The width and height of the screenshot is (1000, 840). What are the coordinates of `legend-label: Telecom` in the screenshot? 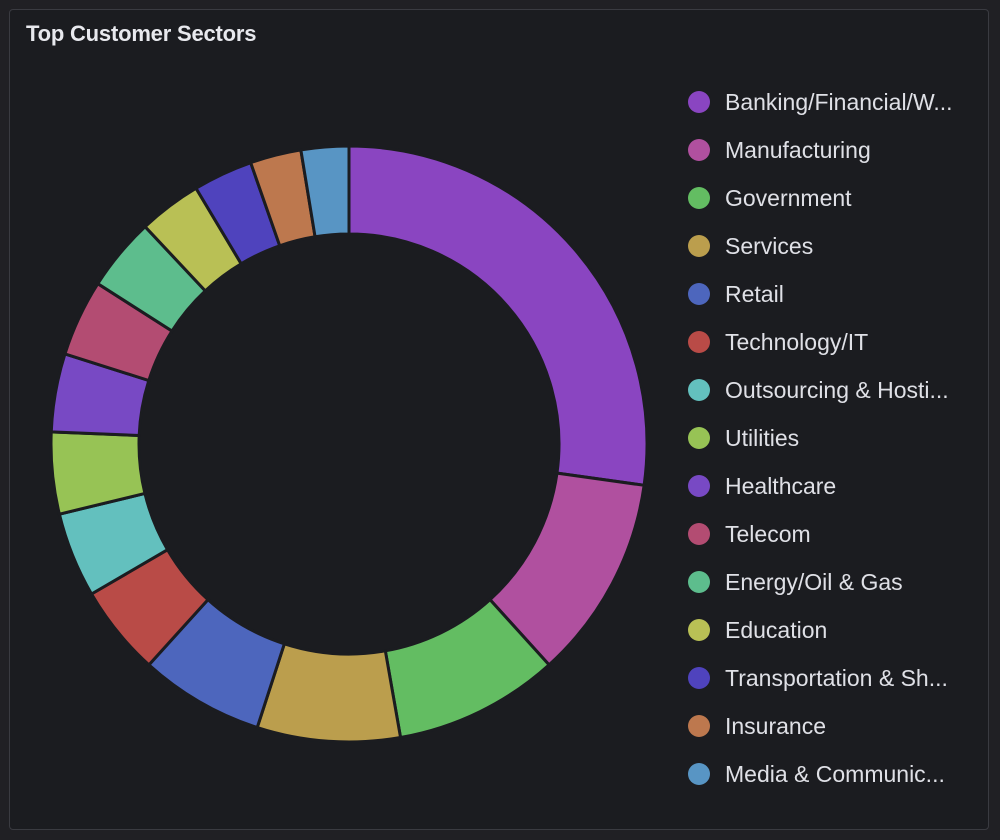 It's located at (768, 533).